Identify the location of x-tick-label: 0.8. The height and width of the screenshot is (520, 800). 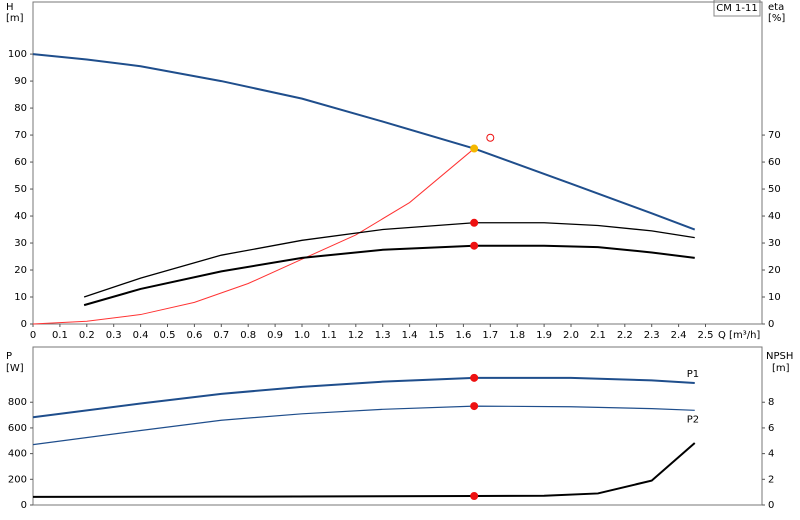
(248, 335).